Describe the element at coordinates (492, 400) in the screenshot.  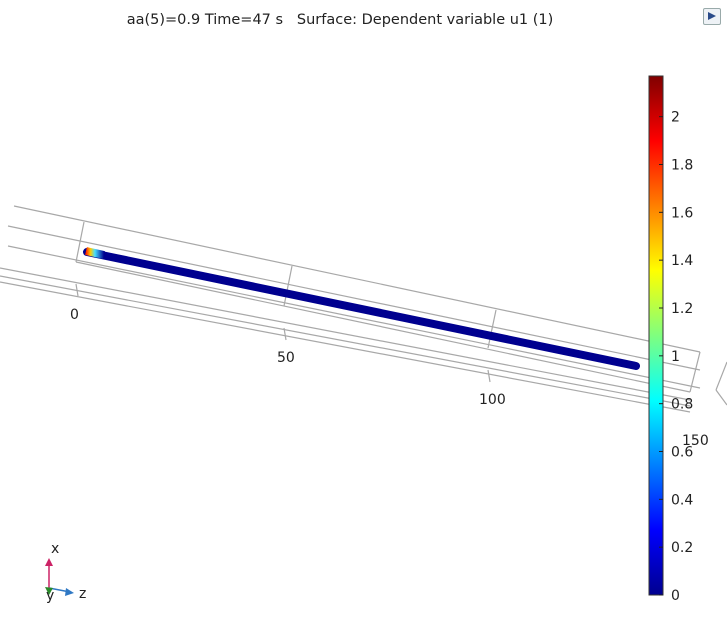
I see `z-tick-100: 100` at that location.